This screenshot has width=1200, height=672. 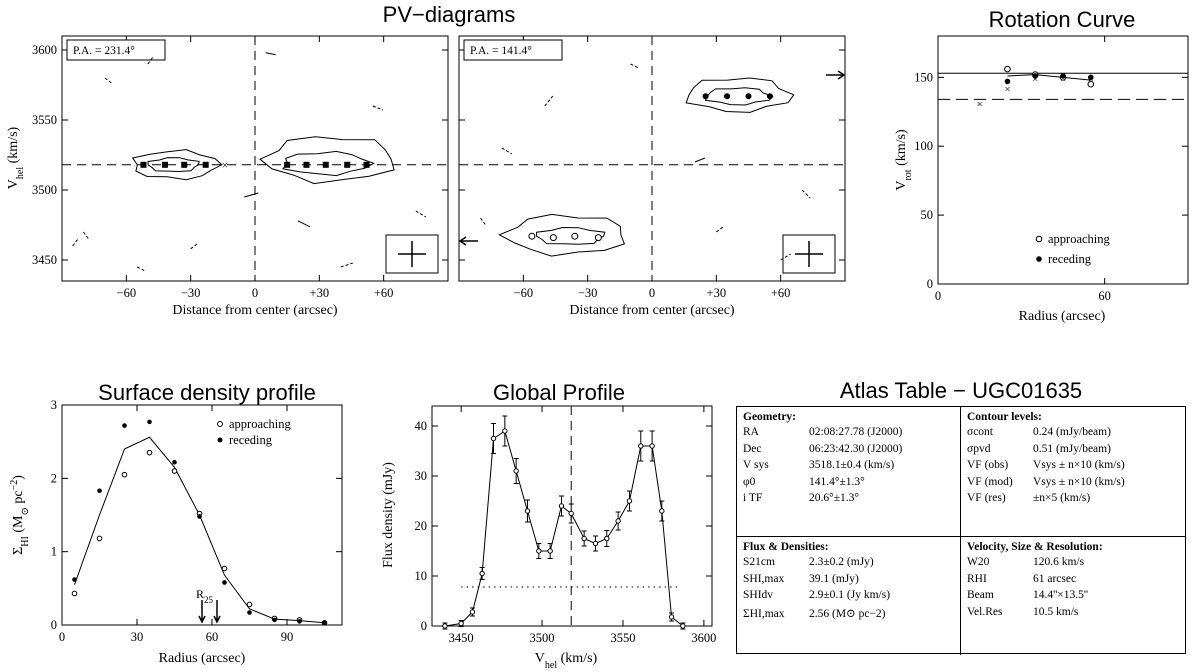 What do you see at coordinates (1073, 434) in the screenshot?
I see `atlas-row: σcont 0.24 (mJy/beam)` at bounding box center [1073, 434].